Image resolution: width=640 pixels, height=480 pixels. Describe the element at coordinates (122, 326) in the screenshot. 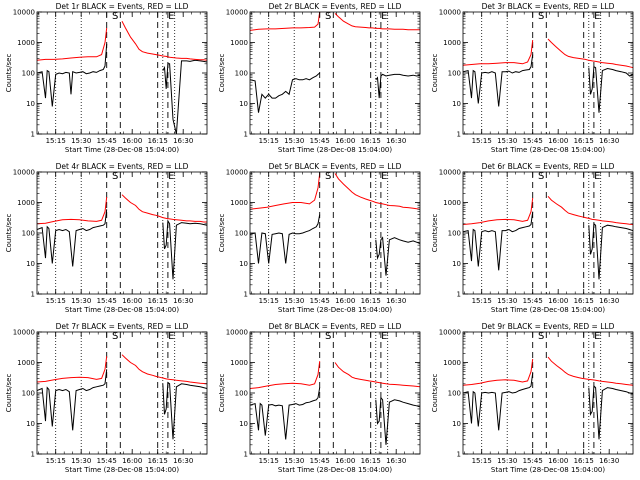

I see `panel-title: Det 7r BLACK = Events, RED = LLD` at that location.